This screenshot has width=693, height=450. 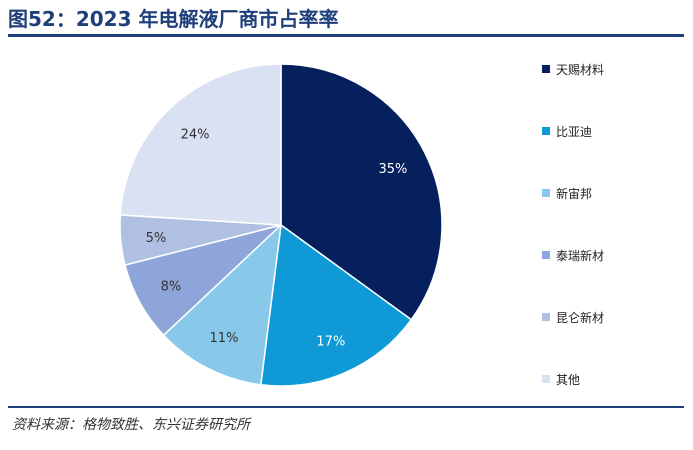 What do you see at coordinates (346, 35) in the screenshot?
I see `title-underline` at bounding box center [346, 35].